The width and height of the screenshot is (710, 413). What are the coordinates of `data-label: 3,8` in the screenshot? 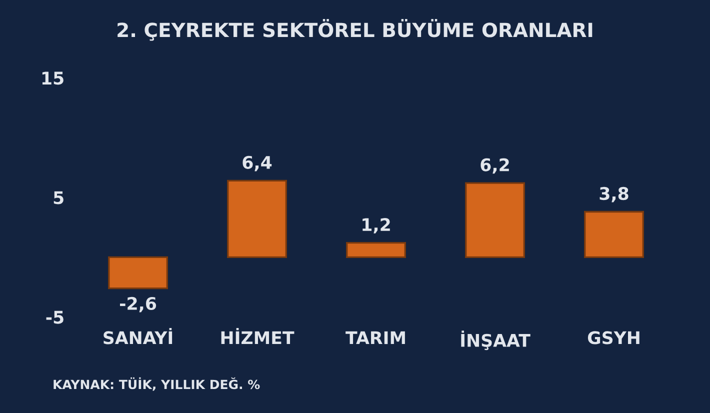 It's located at (614, 194).